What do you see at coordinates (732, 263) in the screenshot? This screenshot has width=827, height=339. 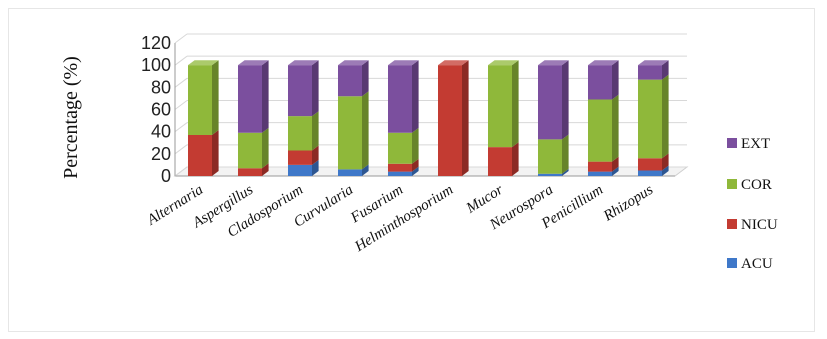 I see `legend-swatch-acu` at bounding box center [732, 263].